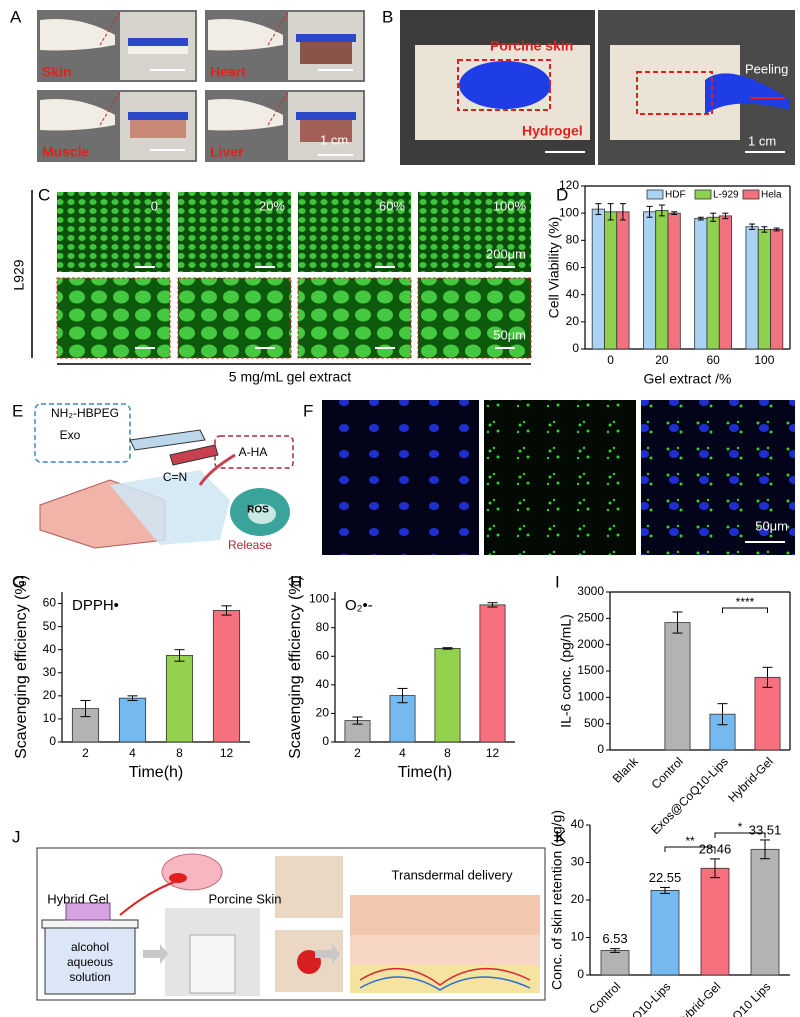  Describe the element at coordinates (309, 887) in the screenshot. I see `skin-photo` at that location.